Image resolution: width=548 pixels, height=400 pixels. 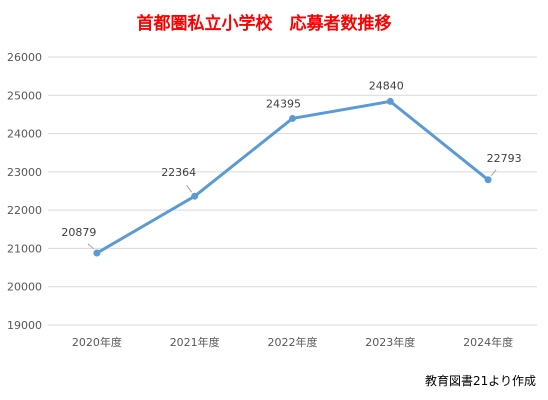 I want to click on data-label: 22793, so click(x=504, y=158).